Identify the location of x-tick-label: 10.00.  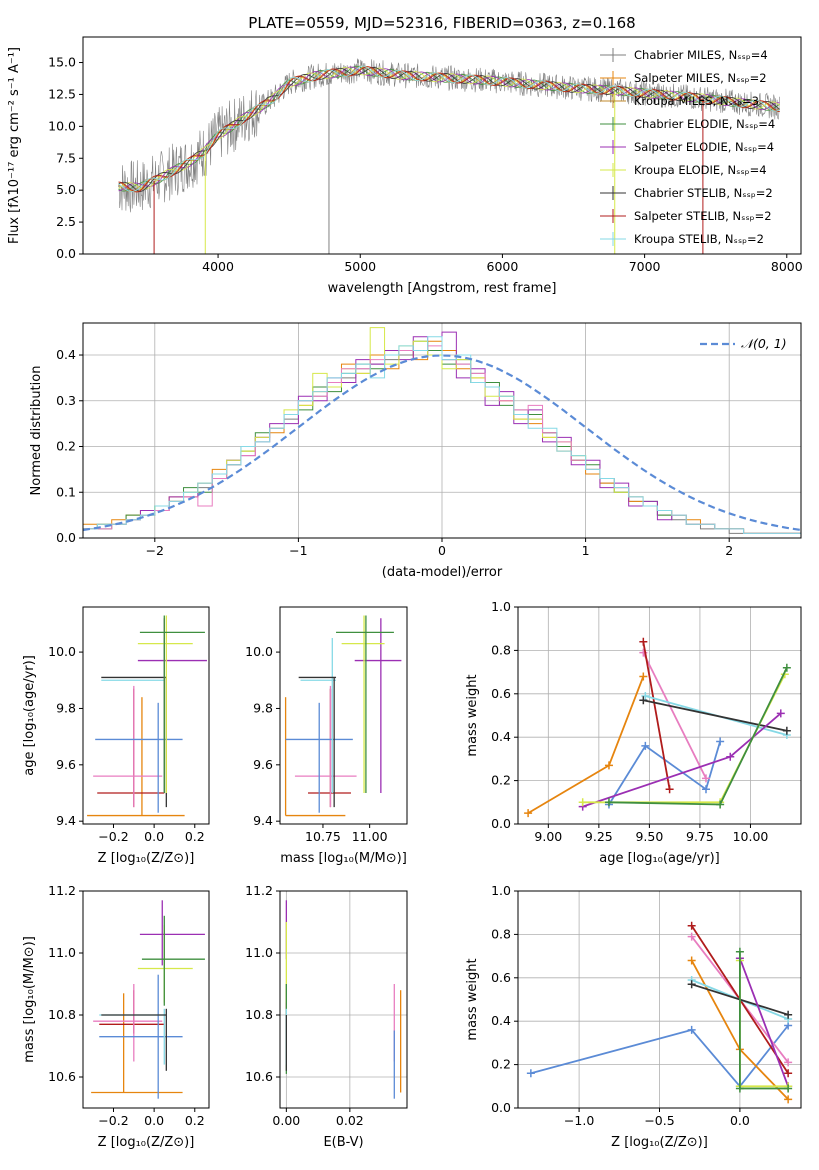
(751, 836).